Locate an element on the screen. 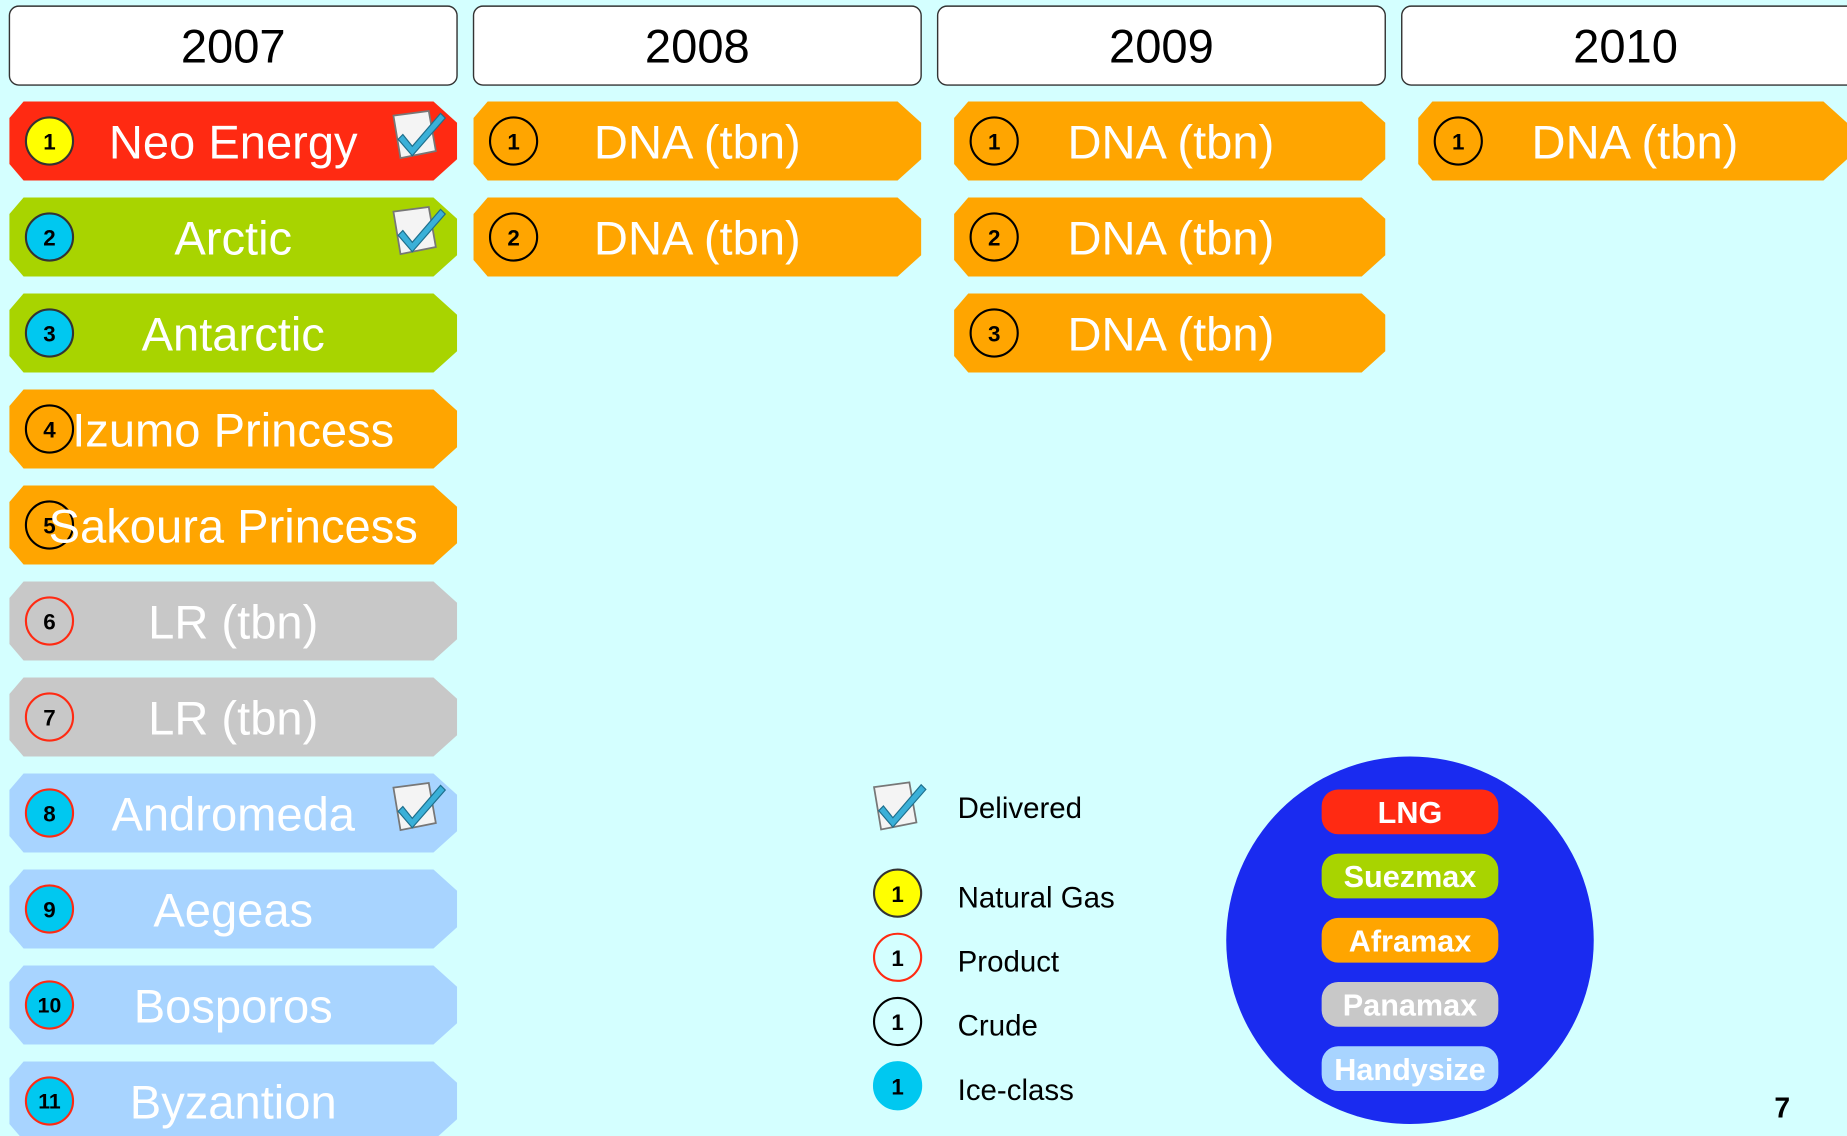 This screenshot has height=1136, width=1847. vessel-name: Bosporos is located at coordinates (233, 1006).